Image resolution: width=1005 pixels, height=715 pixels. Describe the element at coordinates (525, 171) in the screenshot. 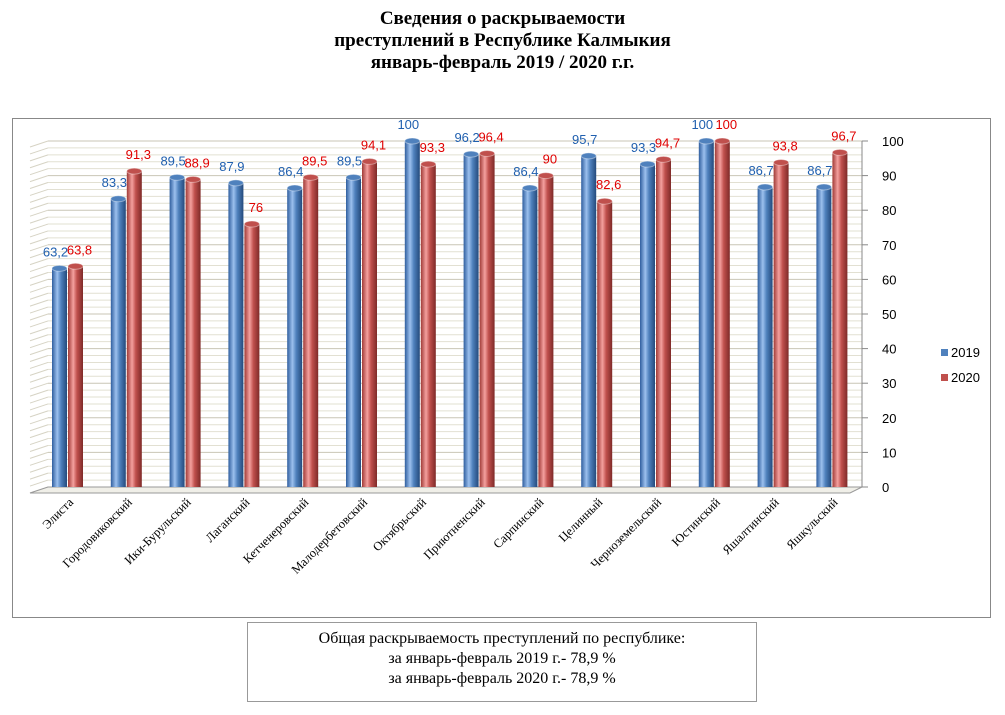

I see `data-label-2019: 86,4` at that location.